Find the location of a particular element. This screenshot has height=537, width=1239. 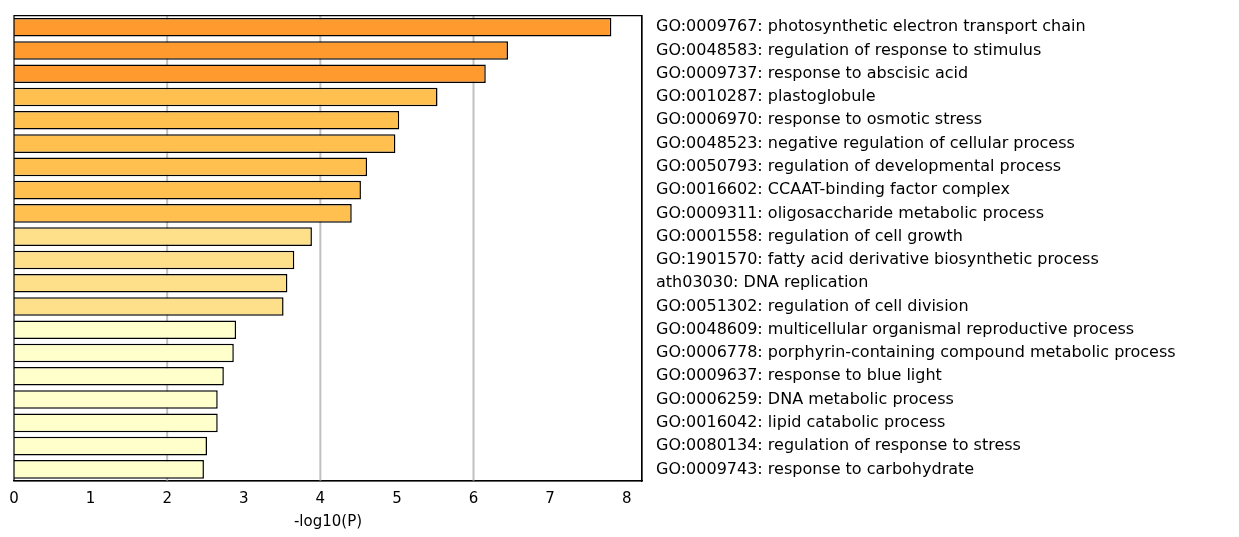

y-tick-label: GO:0009743: response to carbohydrate is located at coordinates (815, 468).